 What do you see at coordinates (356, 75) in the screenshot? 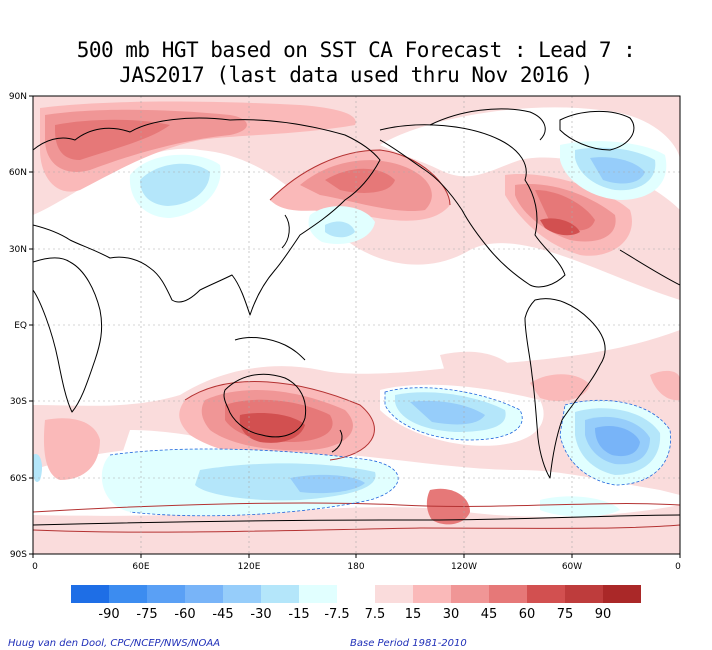
I see `map-title-line-2: JAS2017 (last data used thru Nov 2016 )` at bounding box center [356, 75].